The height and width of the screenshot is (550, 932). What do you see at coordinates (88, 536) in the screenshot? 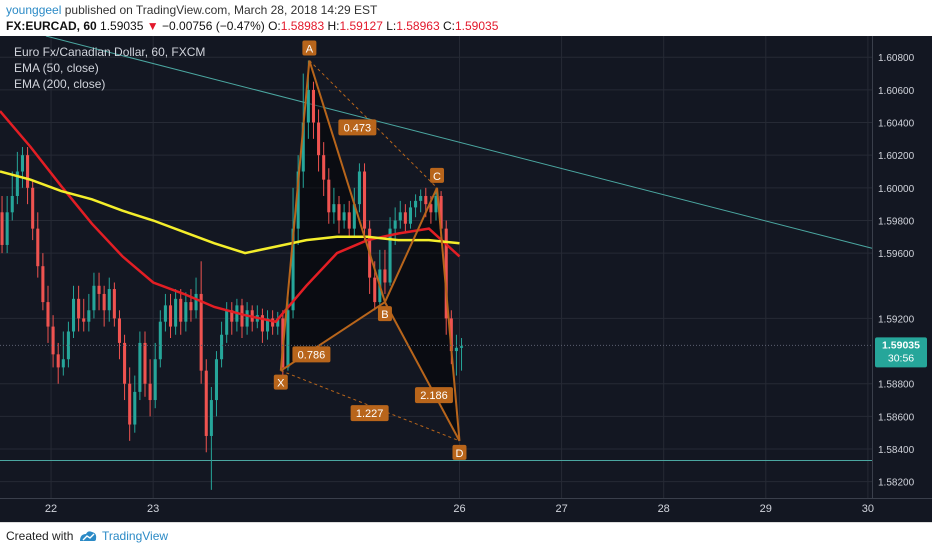
I see `tradingview-logo-icon` at bounding box center [88, 536].